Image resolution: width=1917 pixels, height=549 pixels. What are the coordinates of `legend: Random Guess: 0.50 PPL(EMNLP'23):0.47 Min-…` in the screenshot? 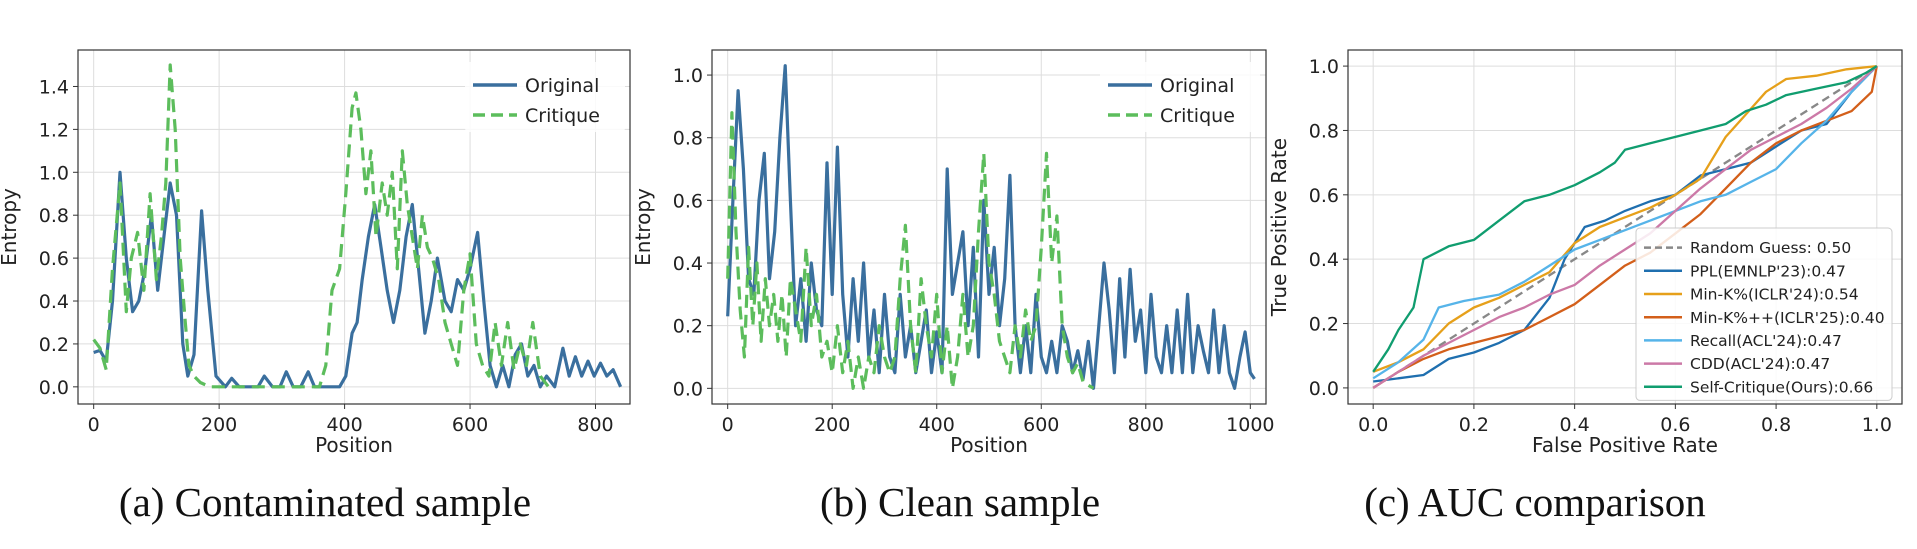 It's located at (1764, 314).